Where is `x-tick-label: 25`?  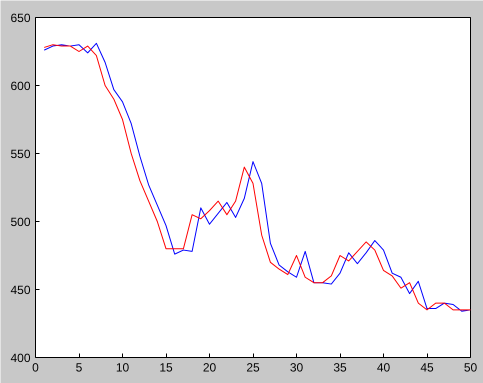
x-tick-label: 25 is located at coordinates (253, 367).